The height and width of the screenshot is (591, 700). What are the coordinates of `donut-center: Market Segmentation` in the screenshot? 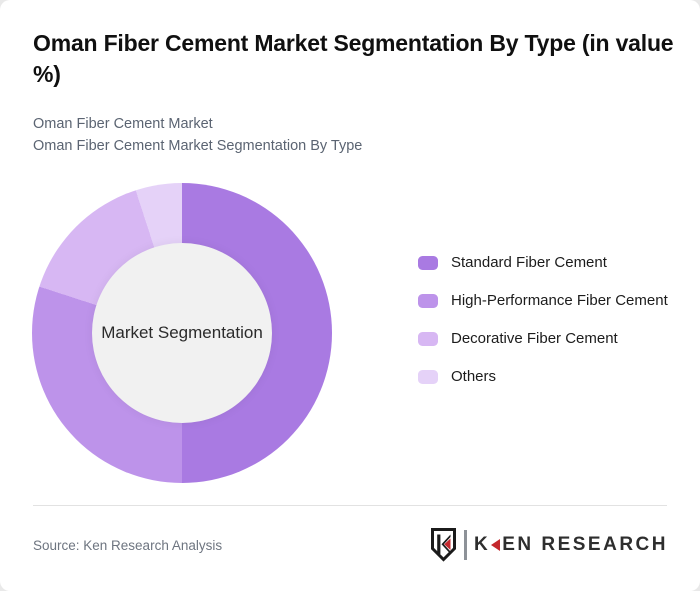 It's located at (182, 333).